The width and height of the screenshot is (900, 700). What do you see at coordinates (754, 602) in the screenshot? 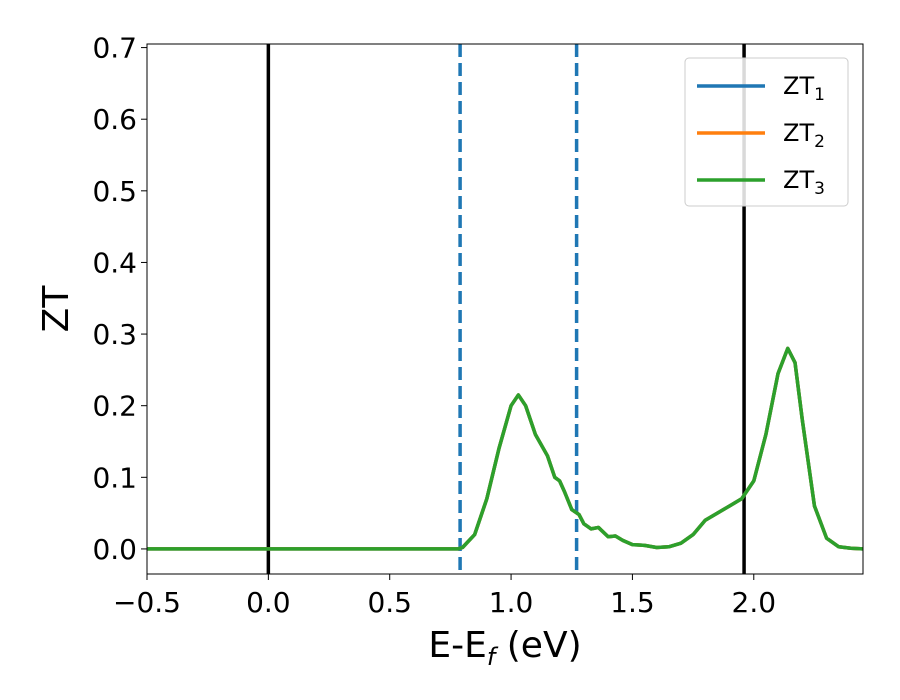
I see `x-tick-label: 2.0` at bounding box center [754, 602].